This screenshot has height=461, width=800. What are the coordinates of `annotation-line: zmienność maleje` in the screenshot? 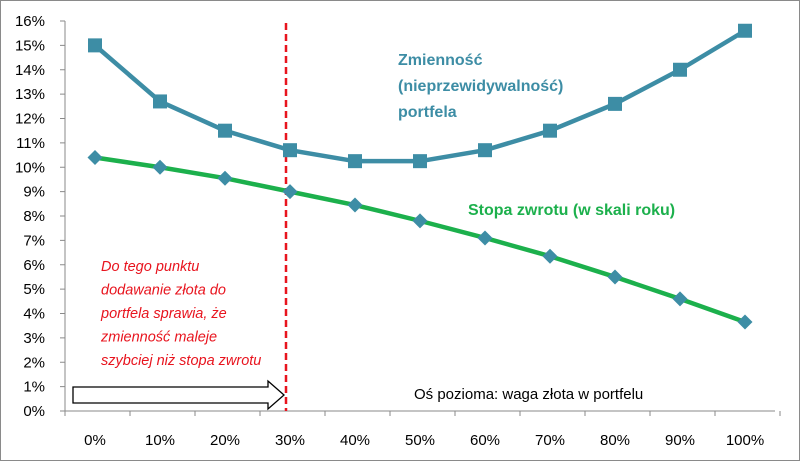 It's located at (158, 338).